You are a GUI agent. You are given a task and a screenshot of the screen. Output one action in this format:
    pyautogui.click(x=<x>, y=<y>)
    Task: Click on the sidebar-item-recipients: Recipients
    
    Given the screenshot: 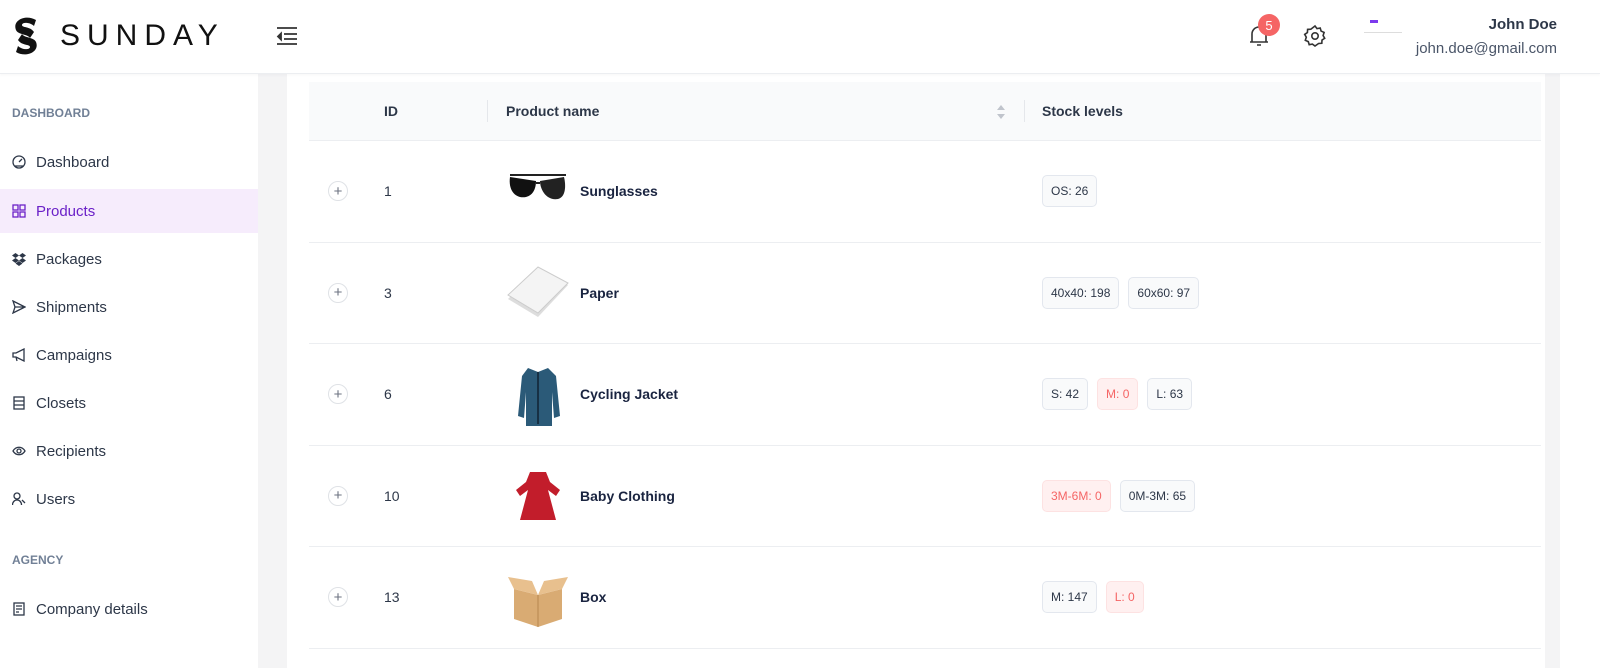 What is the action you would take?
    pyautogui.click(x=129, y=451)
    